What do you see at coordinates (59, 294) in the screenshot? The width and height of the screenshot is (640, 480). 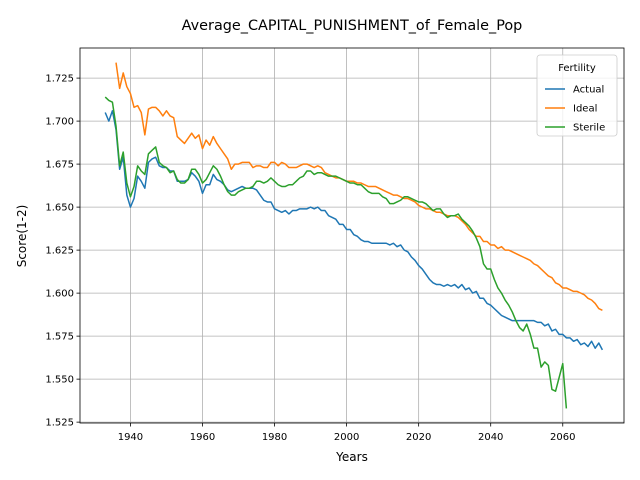 I see `y-tick-label: 1.600` at bounding box center [59, 294].